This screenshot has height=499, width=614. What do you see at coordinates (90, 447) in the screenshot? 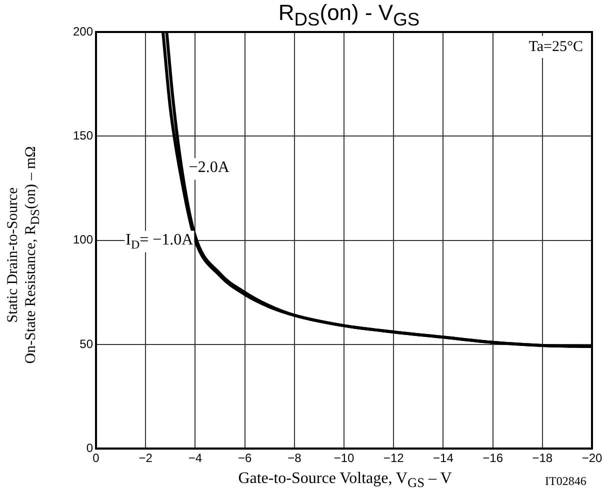
I see `y-tick-label: 0` at bounding box center [90, 447].